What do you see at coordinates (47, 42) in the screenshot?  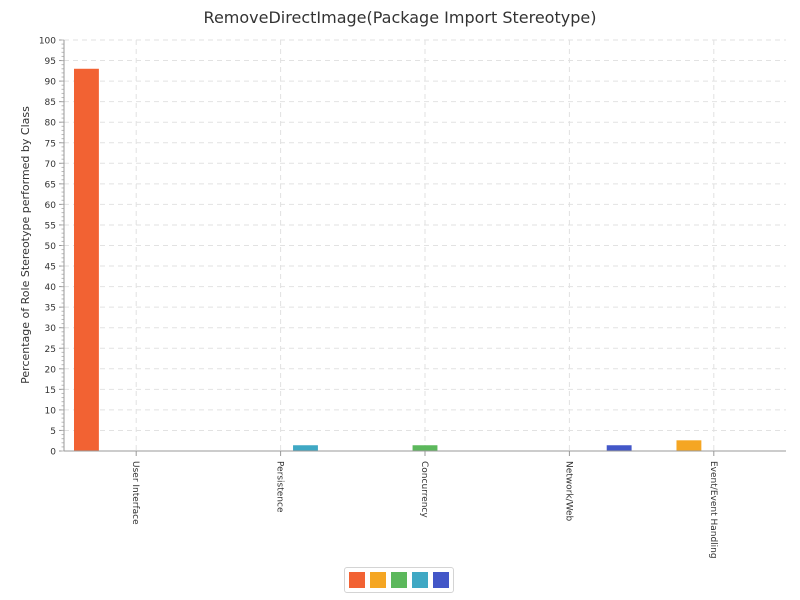 I see `y-tick-label: 100` at bounding box center [47, 42].